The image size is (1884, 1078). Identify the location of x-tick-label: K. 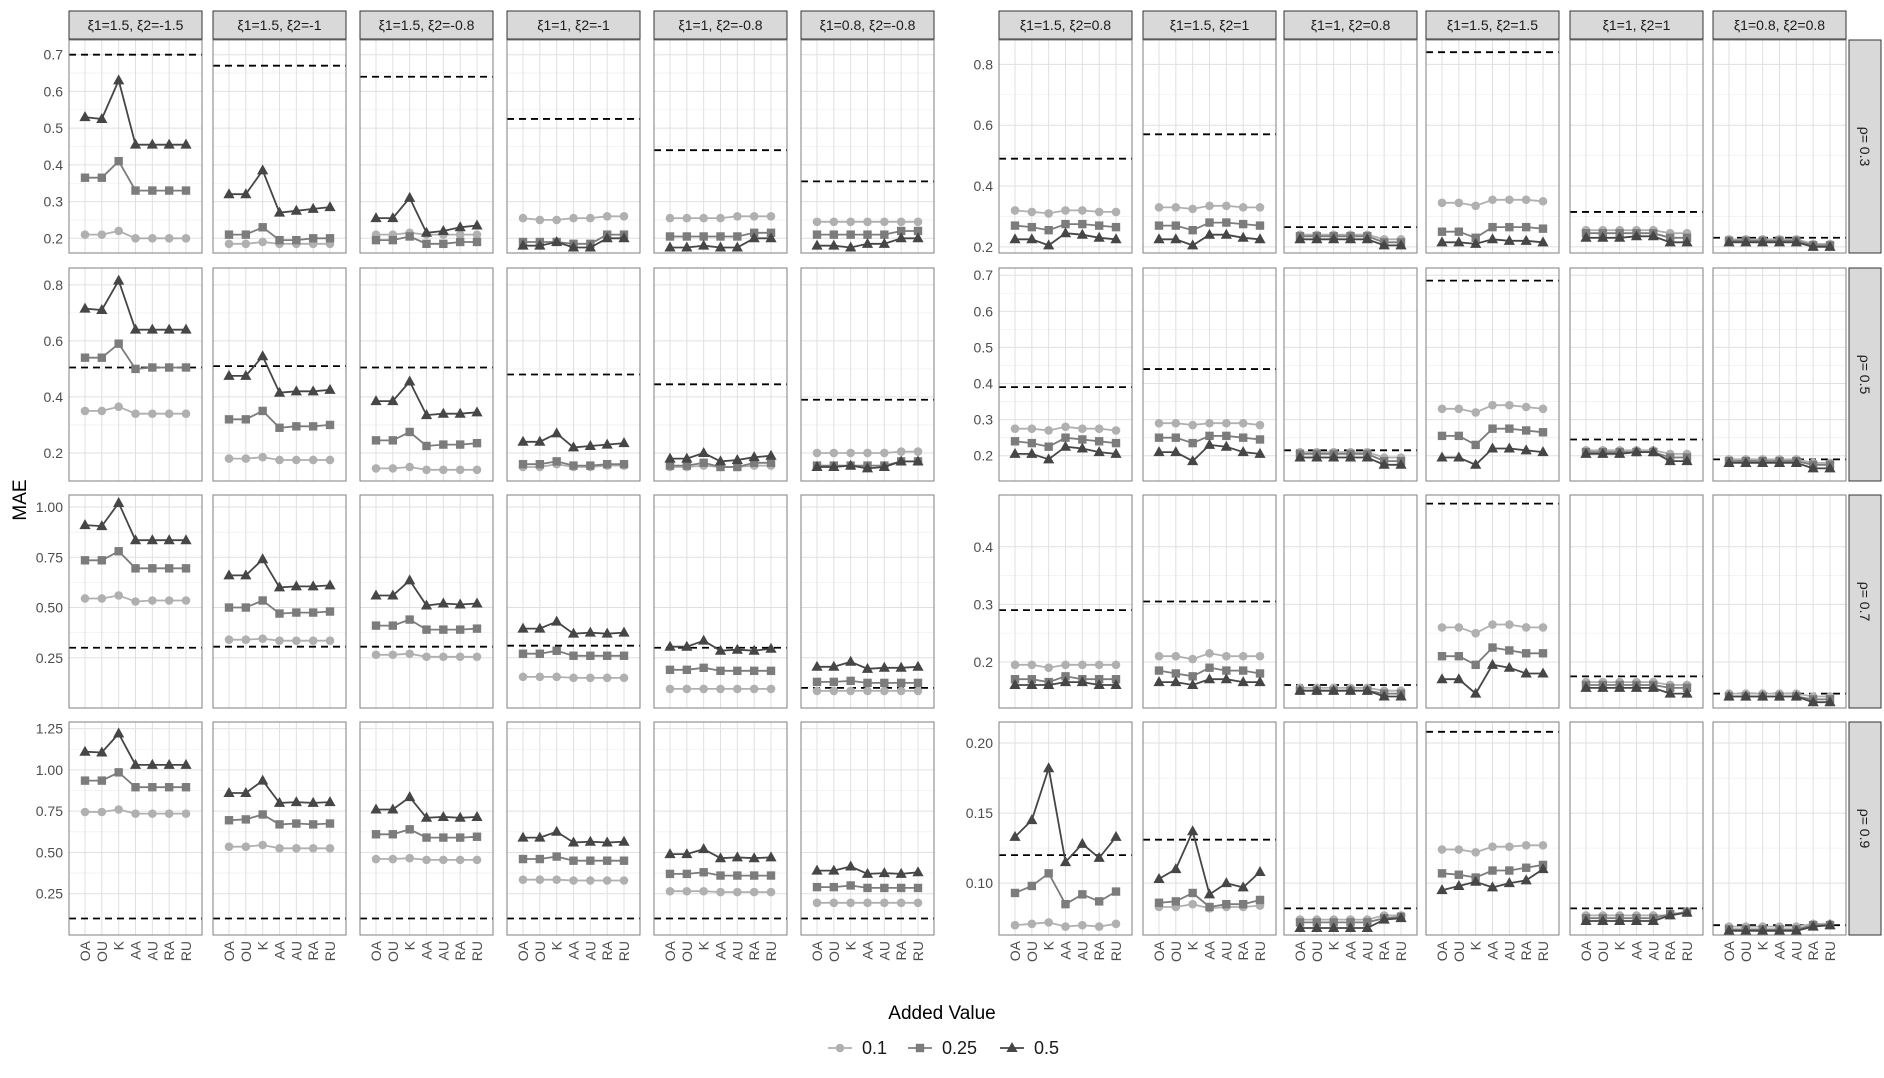
(263, 945).